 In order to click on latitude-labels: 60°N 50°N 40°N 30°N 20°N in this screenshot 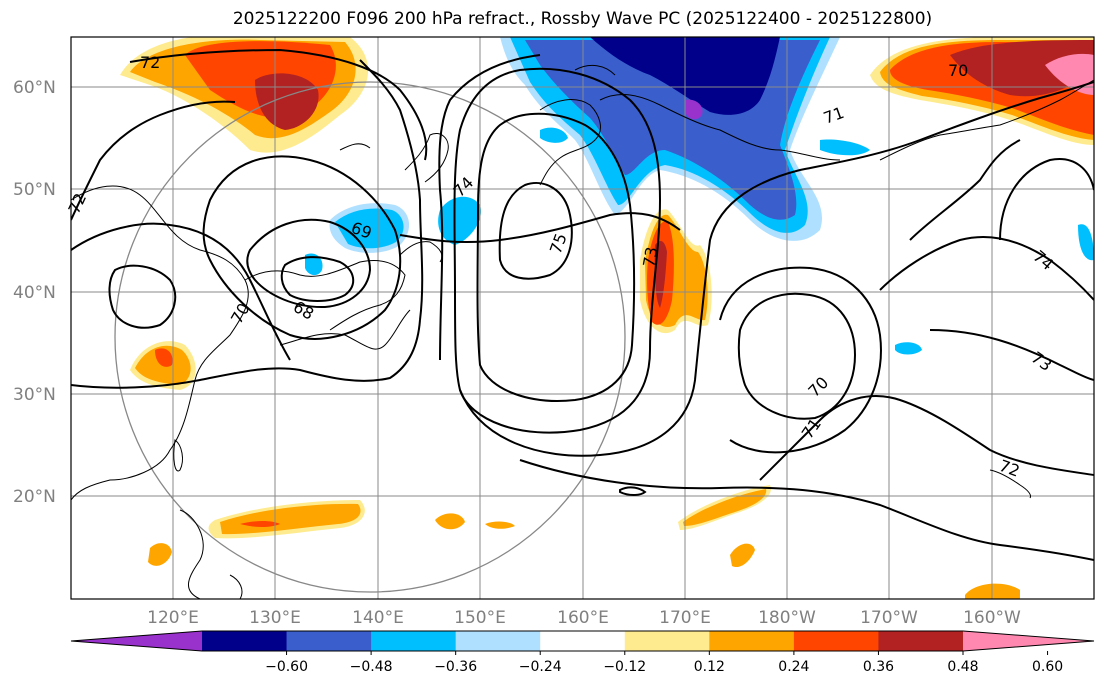, I will do `click(34, 292)`.